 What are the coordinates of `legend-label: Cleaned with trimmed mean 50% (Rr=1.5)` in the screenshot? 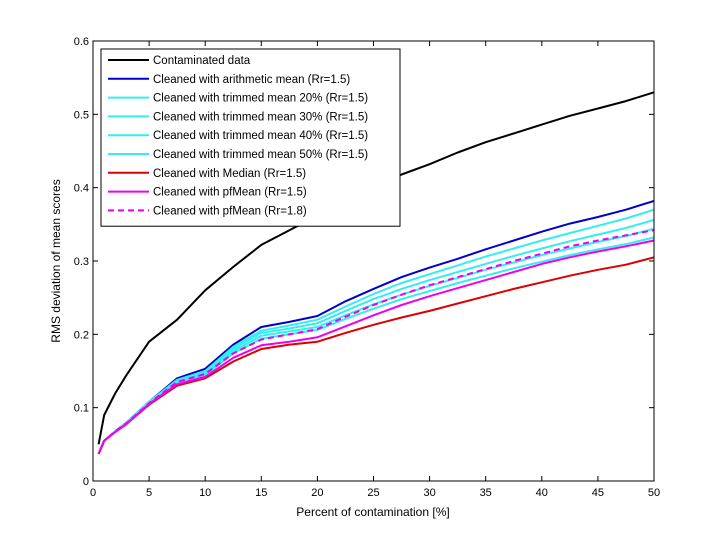 It's located at (260, 155).